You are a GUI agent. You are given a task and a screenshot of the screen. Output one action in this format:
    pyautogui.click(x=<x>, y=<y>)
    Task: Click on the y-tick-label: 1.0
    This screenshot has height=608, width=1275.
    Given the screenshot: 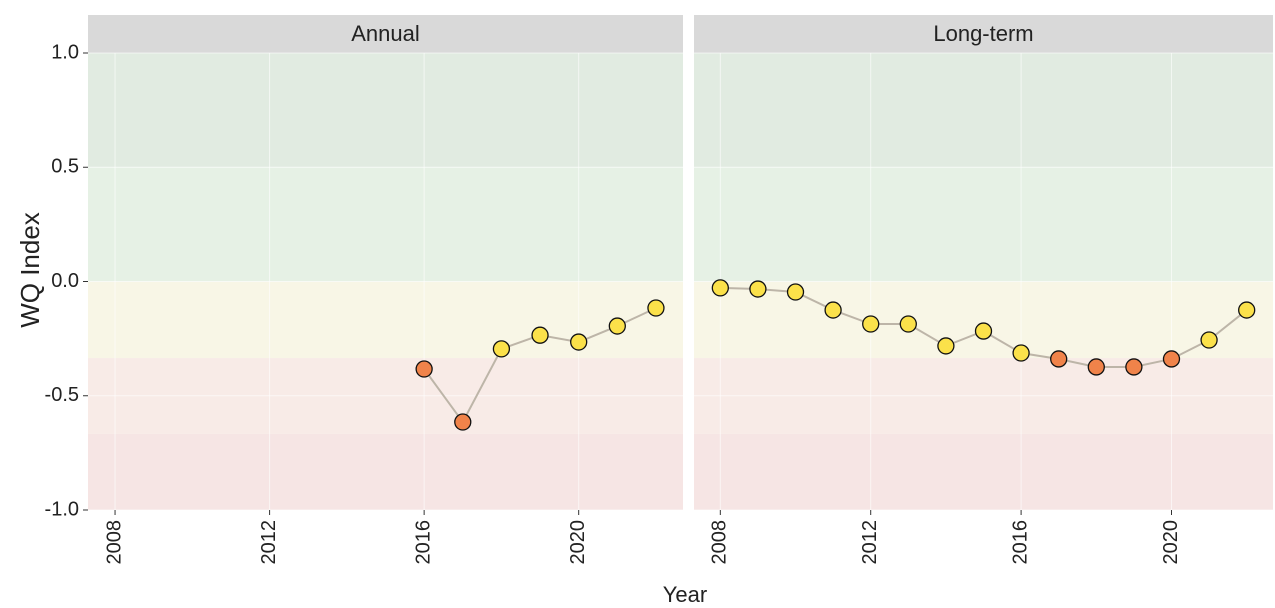 What is the action you would take?
    pyautogui.click(x=65, y=52)
    